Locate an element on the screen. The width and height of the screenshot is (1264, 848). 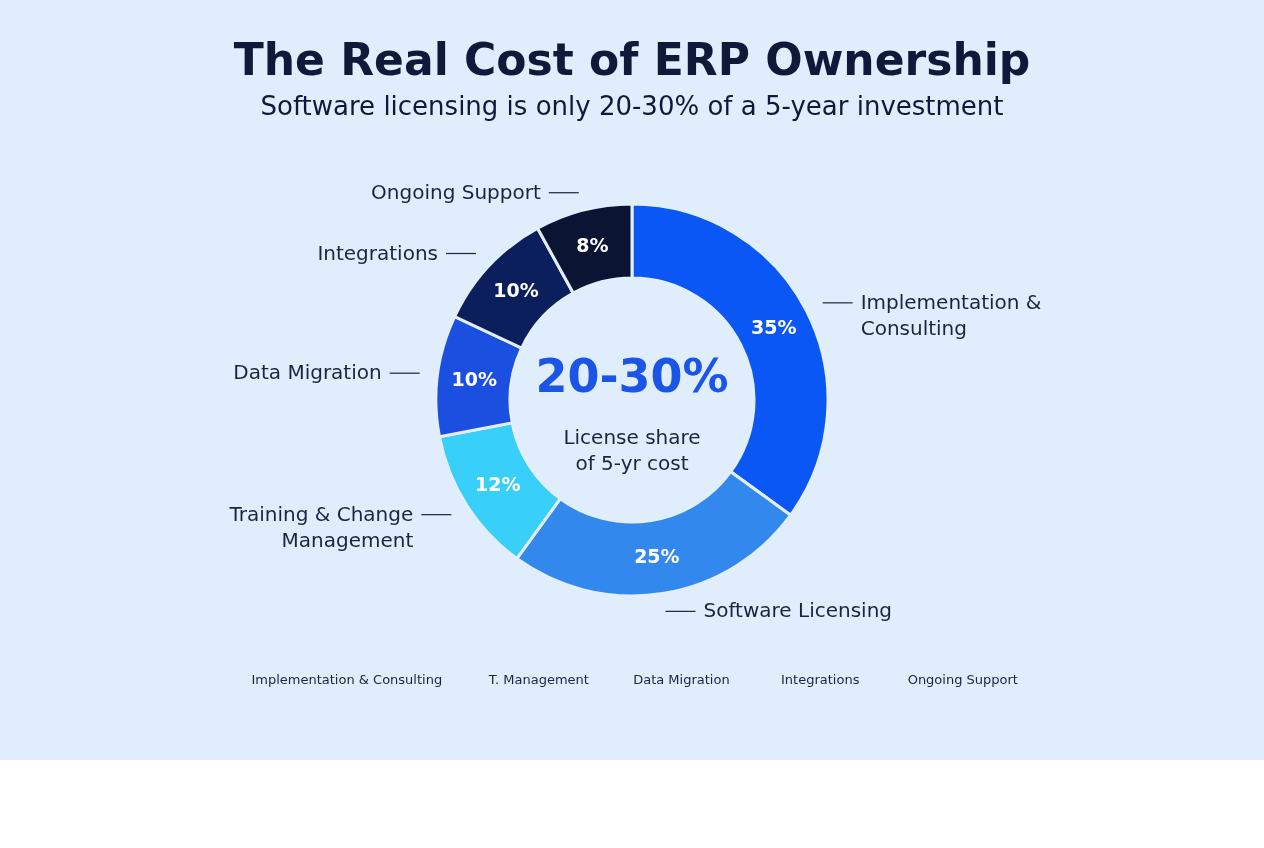
slice-label: Implementation & Consulting is located at coordinates (951, 314).